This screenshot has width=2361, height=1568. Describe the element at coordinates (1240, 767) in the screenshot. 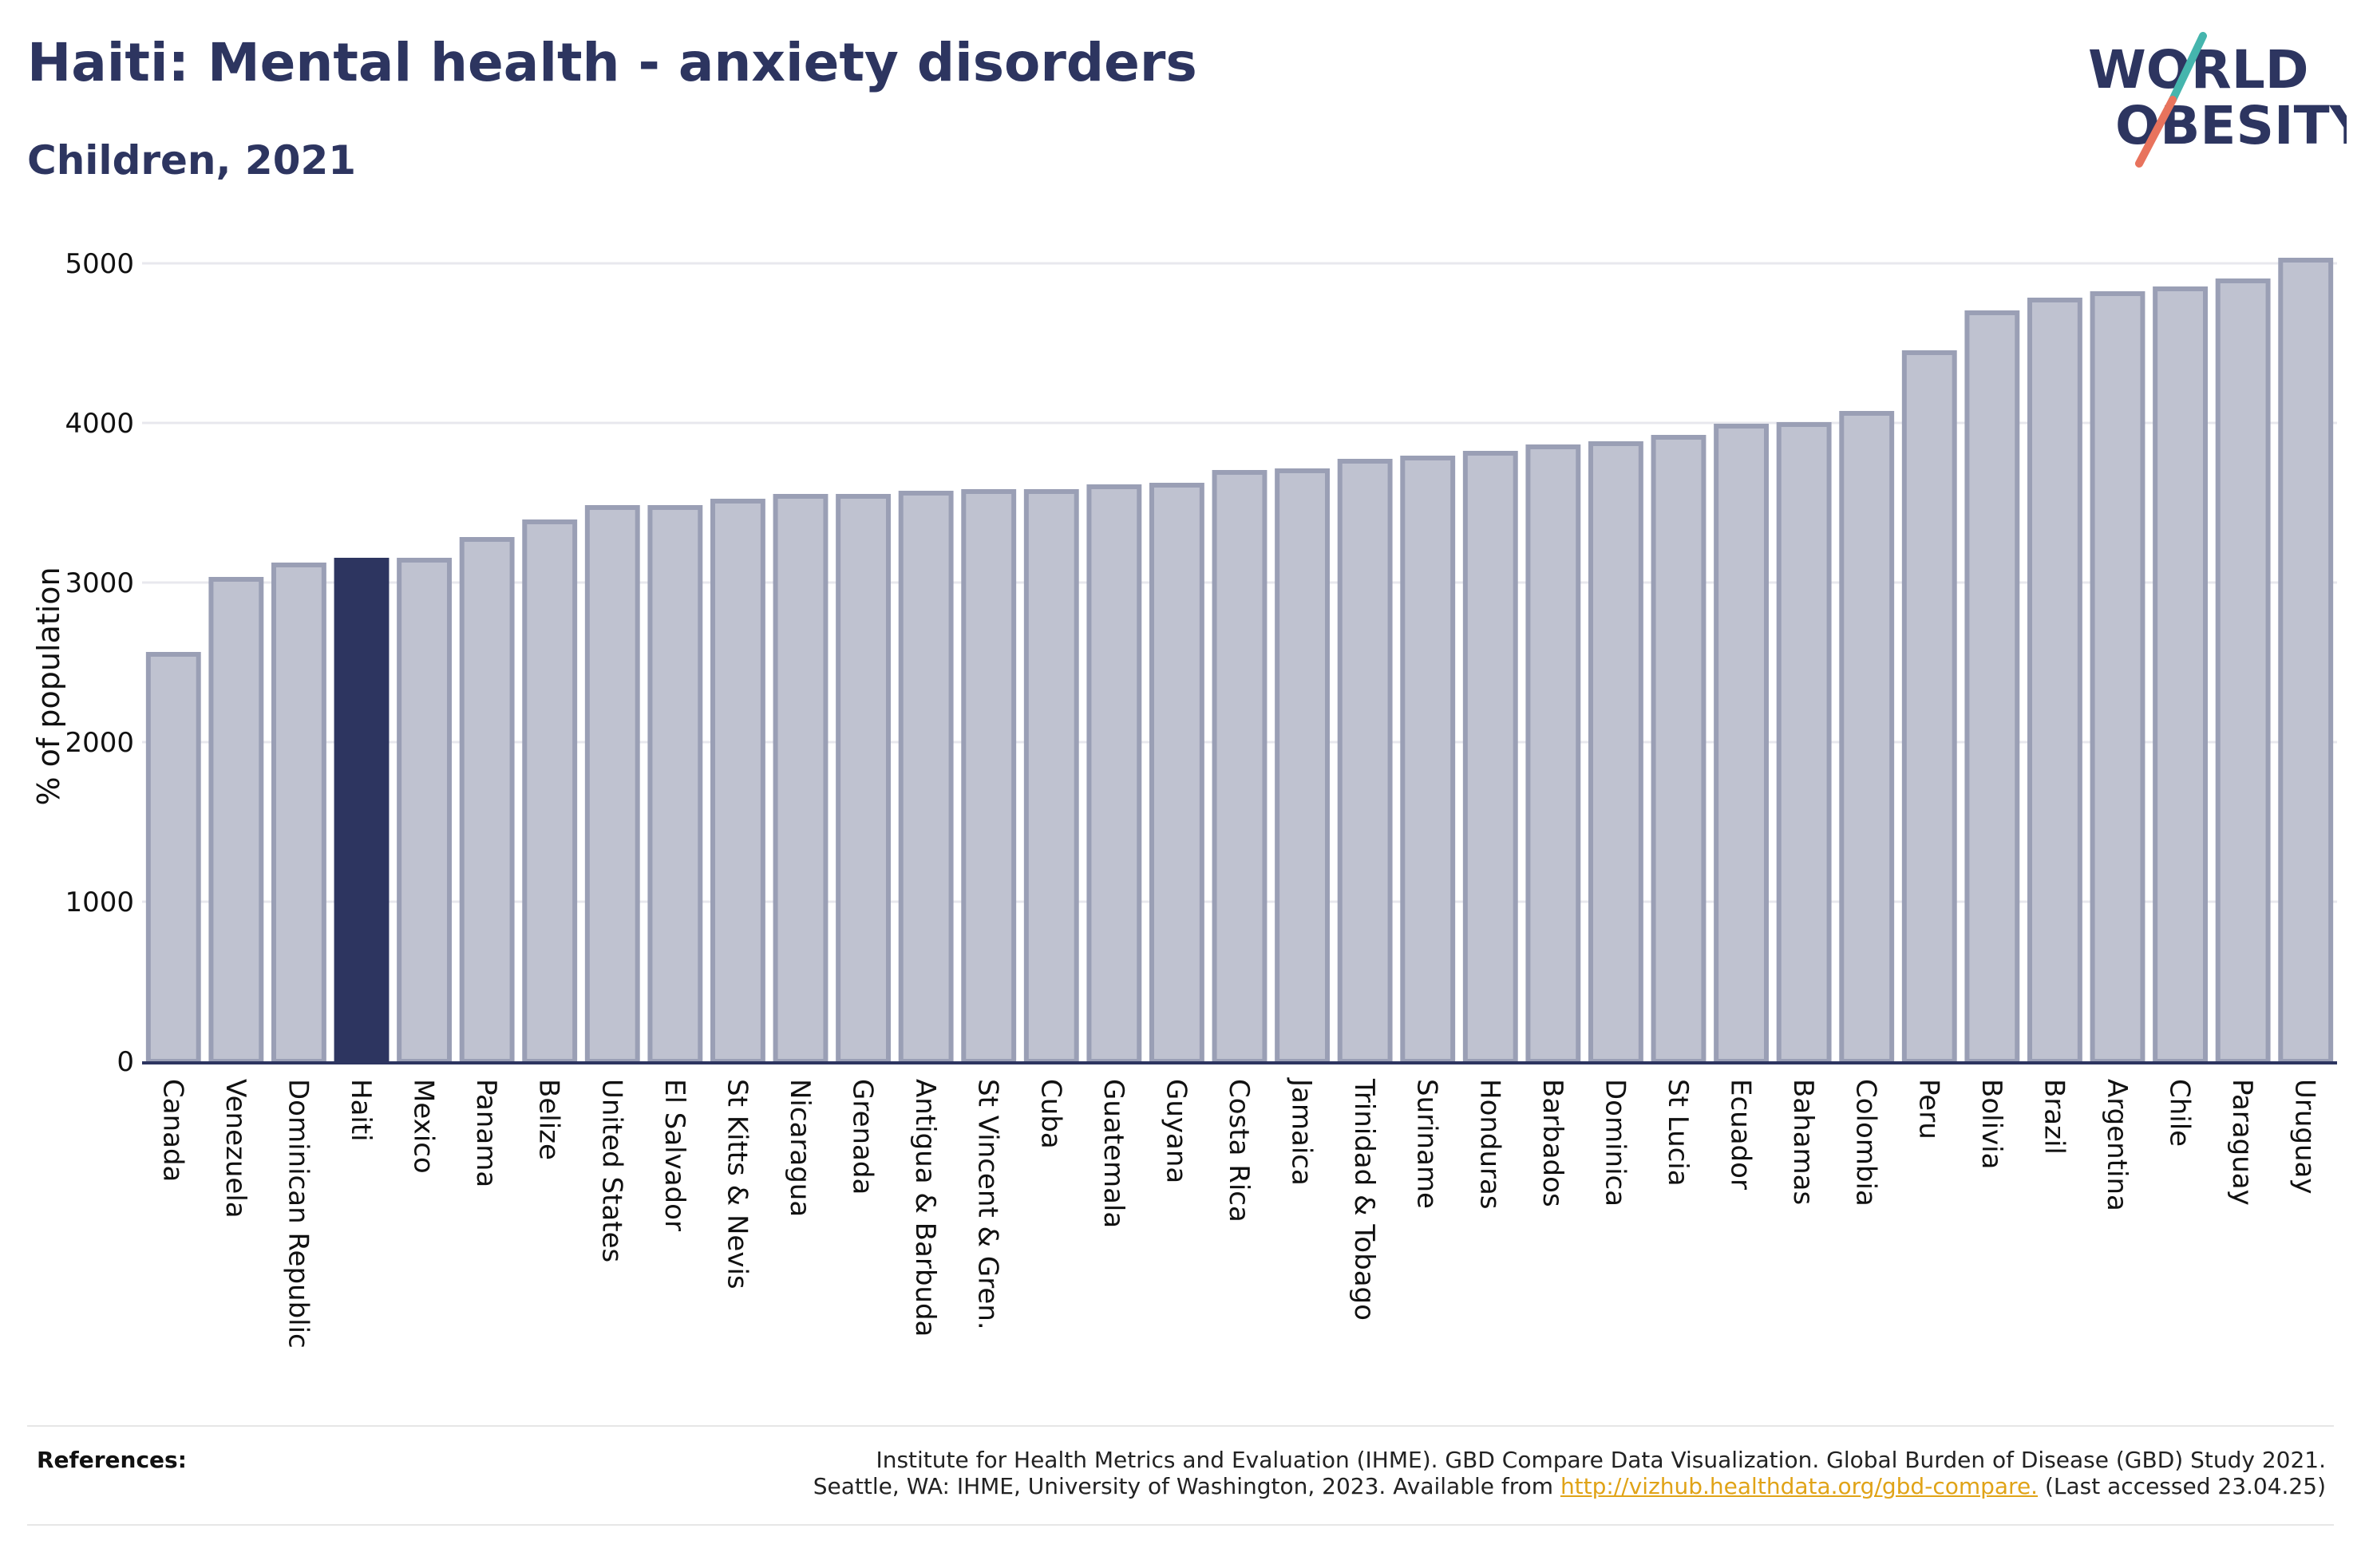

I see `bar-costa-rica` at that location.